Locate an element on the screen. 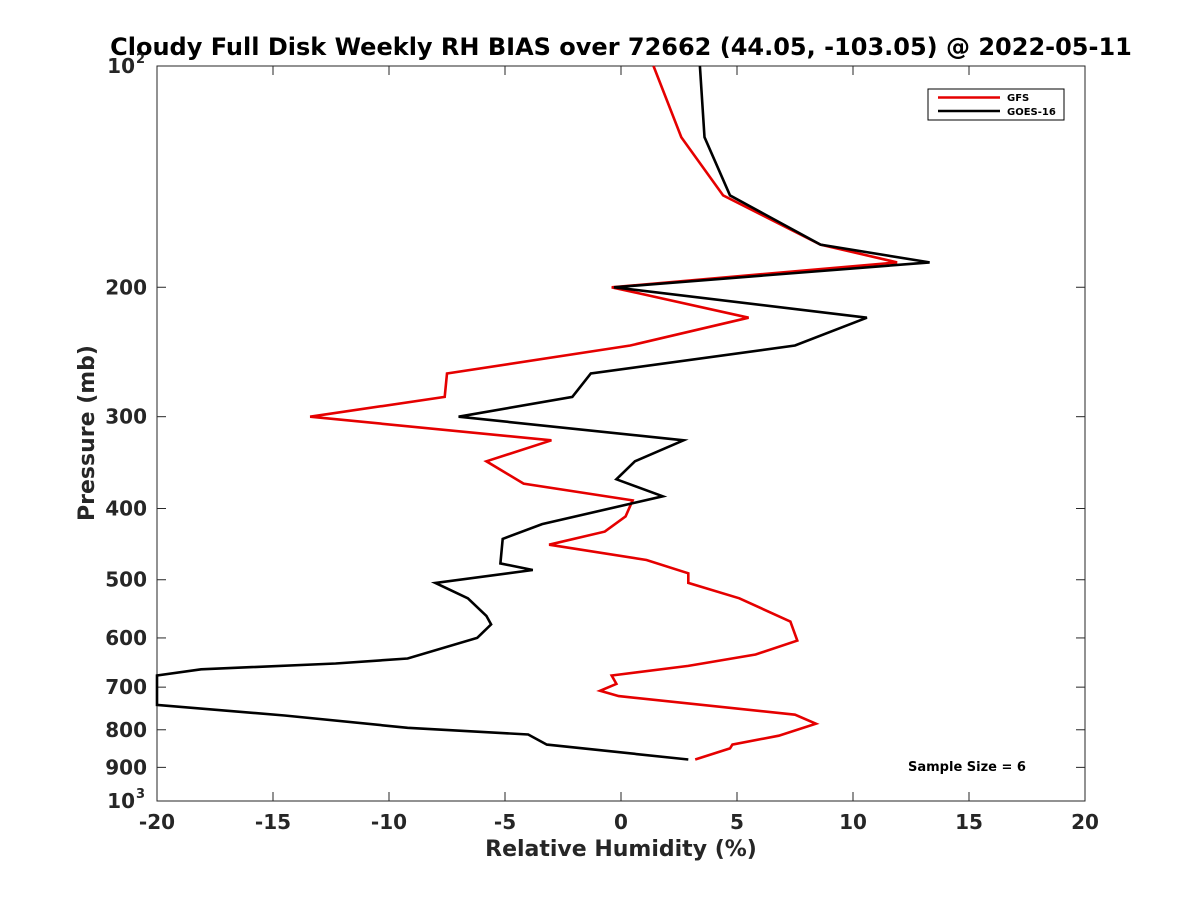 Image resolution: width=1200 pixels, height=900 pixels. legend: GFS GOES-16 is located at coordinates (996, 104).